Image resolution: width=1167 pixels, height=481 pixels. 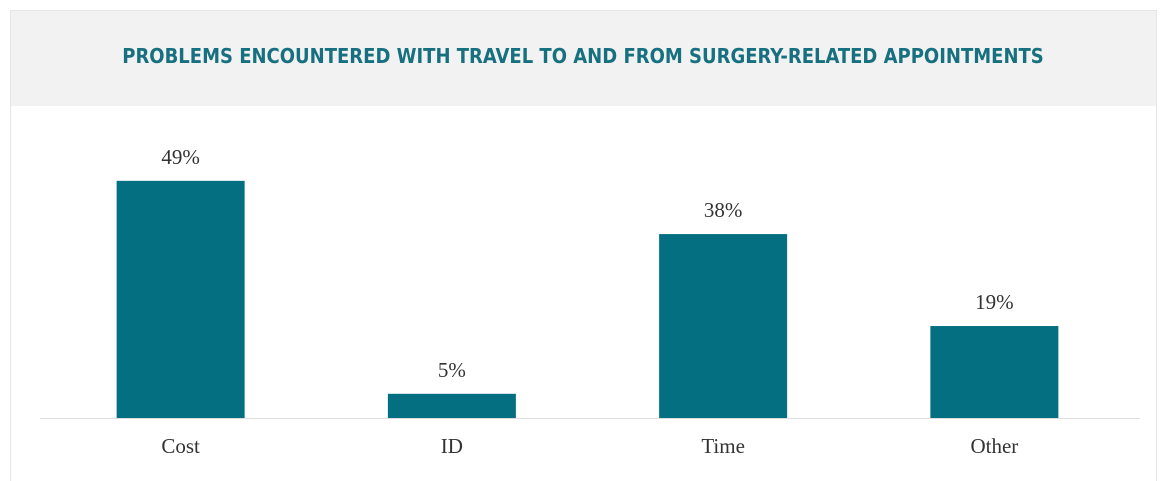 What do you see at coordinates (723, 446) in the screenshot?
I see `x-tick-label: Time` at bounding box center [723, 446].